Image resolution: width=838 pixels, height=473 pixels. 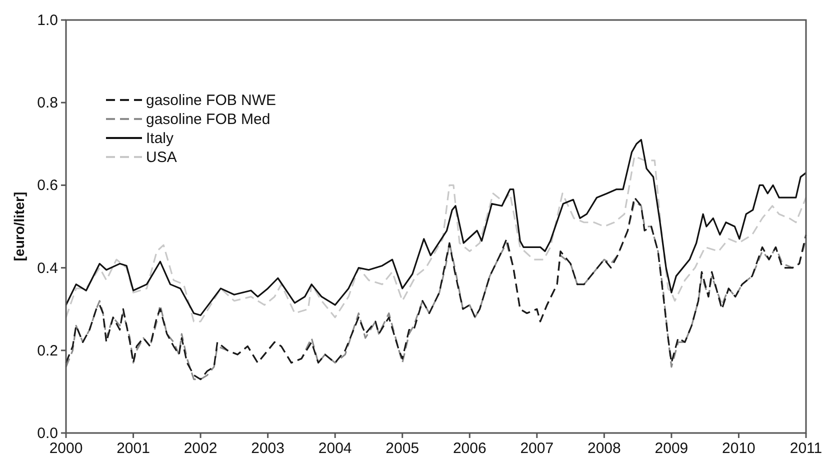 What do you see at coordinates (47, 433) in the screenshot?
I see `y-tick-label: 0.0` at bounding box center [47, 433].